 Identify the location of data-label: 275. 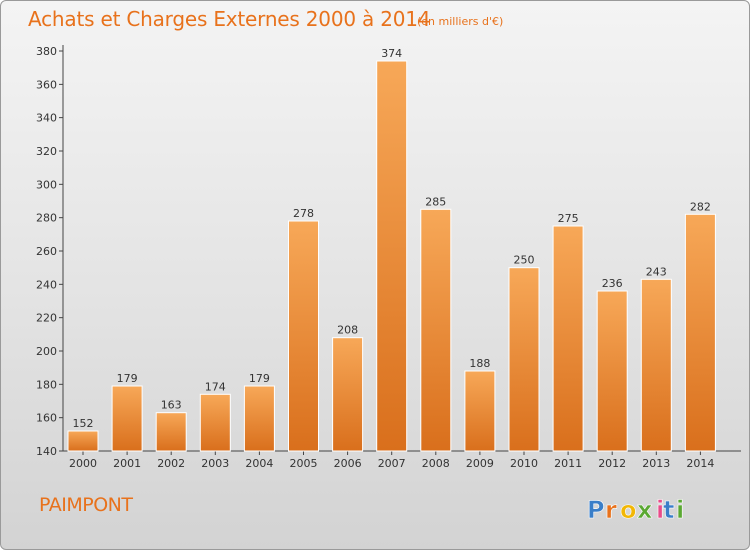
(568, 218).